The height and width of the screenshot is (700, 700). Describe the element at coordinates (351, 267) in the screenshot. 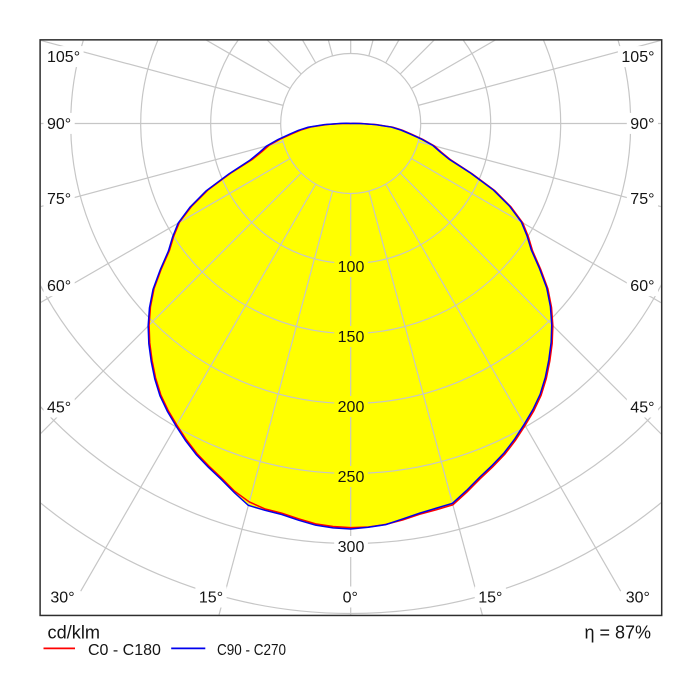

I see `svg-text: 100` at that location.